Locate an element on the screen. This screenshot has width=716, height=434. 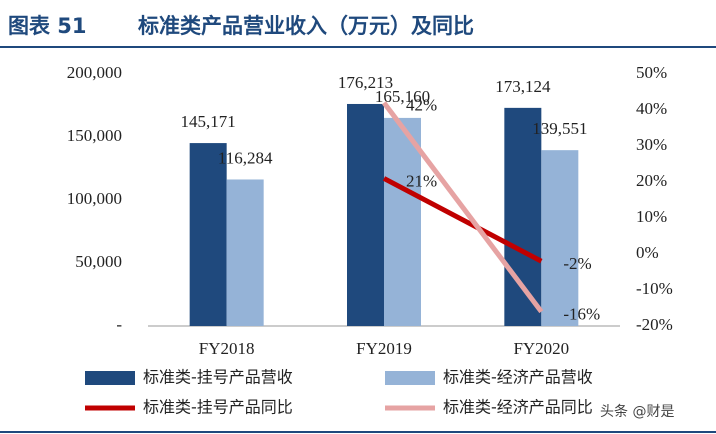
chart-title: 标准类产品营业收入（万元）及同比 is located at coordinates (306, 26).